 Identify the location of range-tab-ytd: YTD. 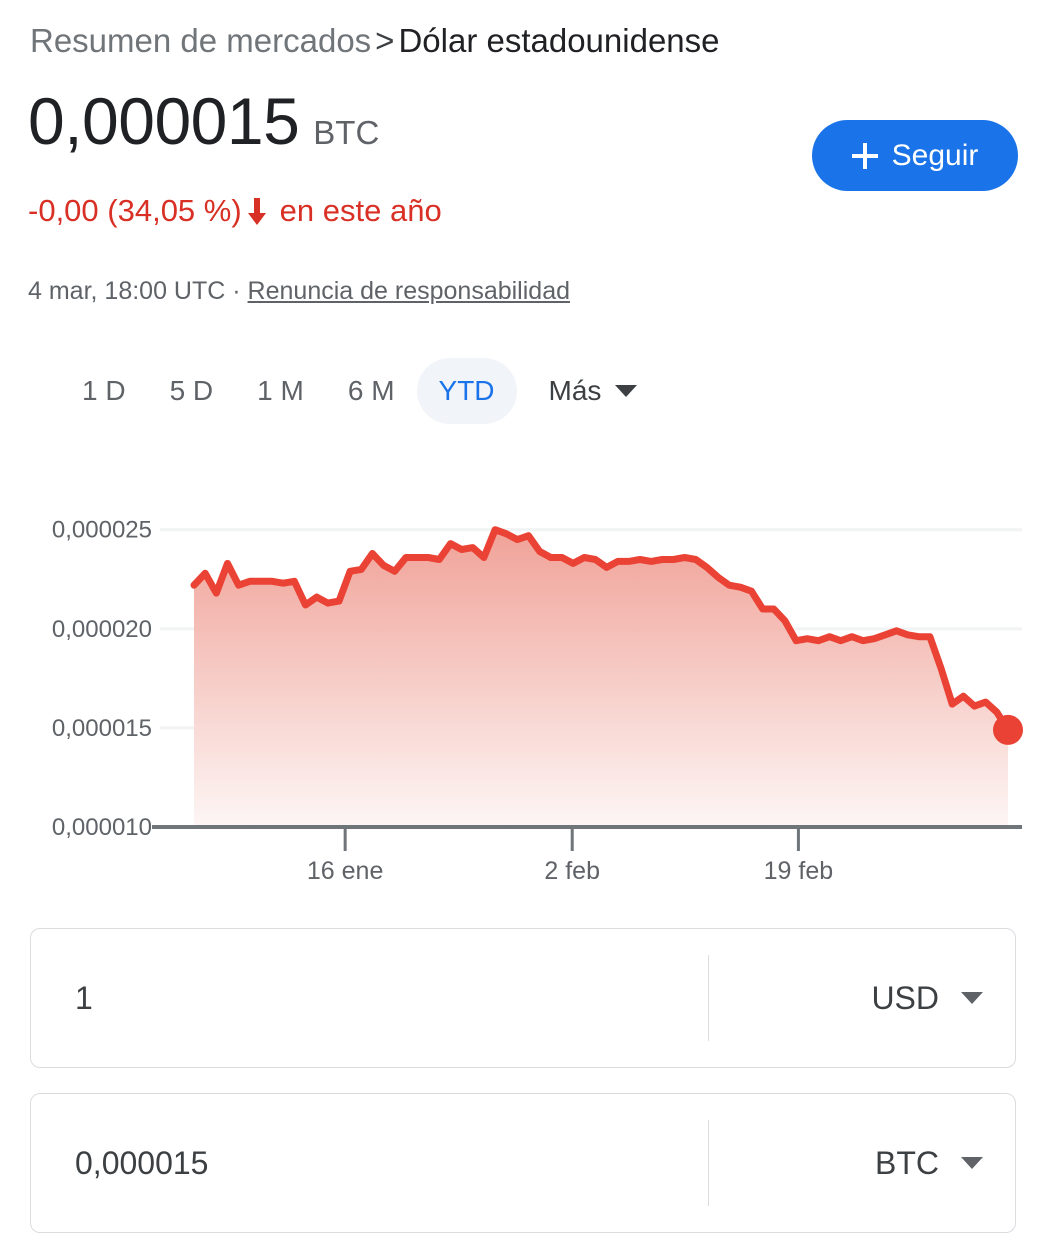
(466, 391).